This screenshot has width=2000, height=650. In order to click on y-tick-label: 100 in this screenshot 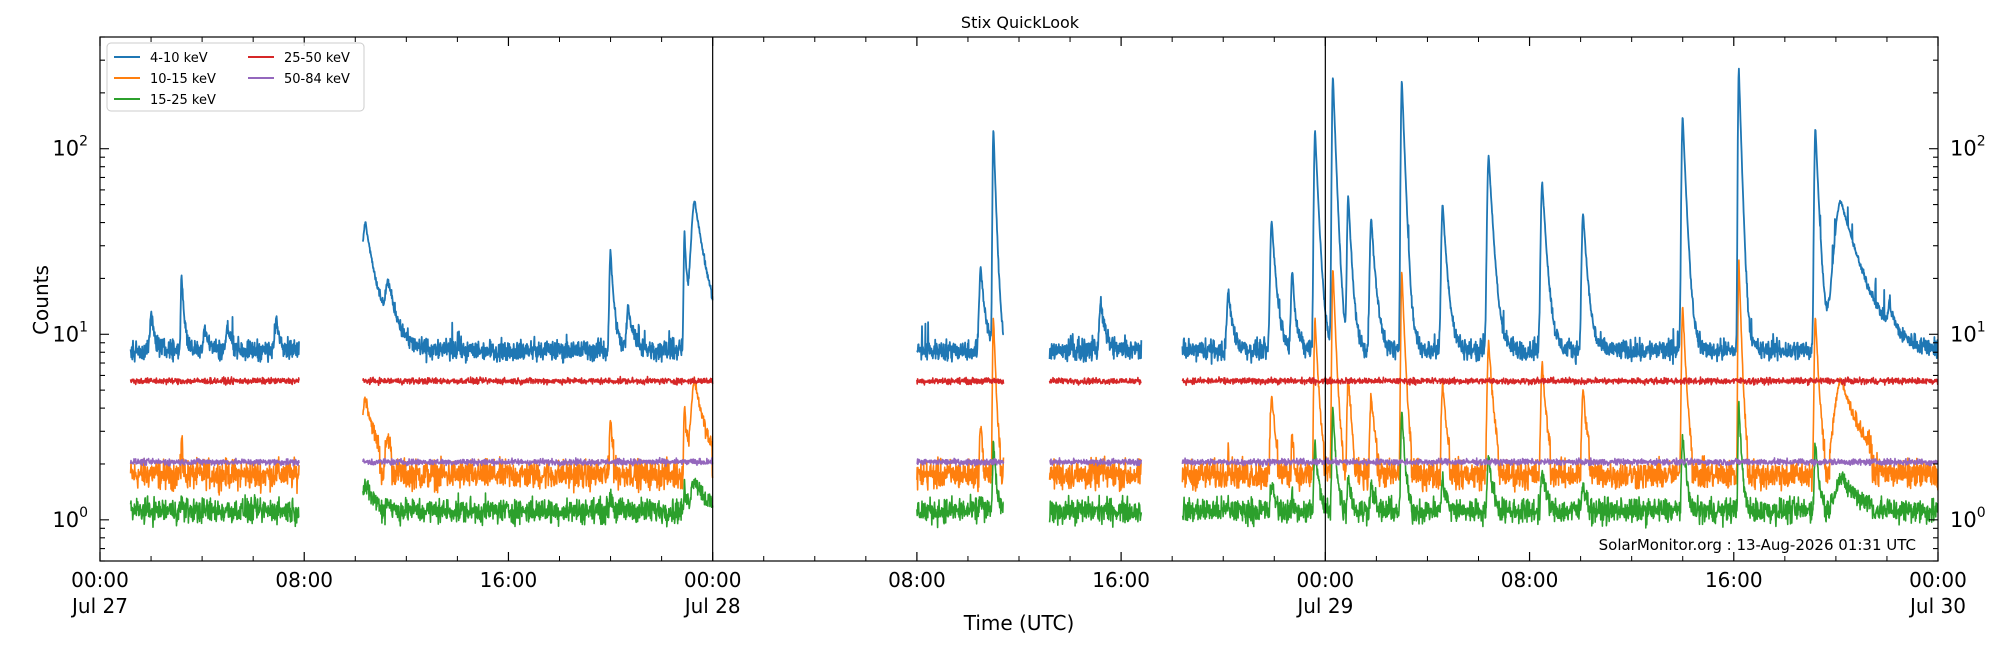, I will do `click(70, 518)`.